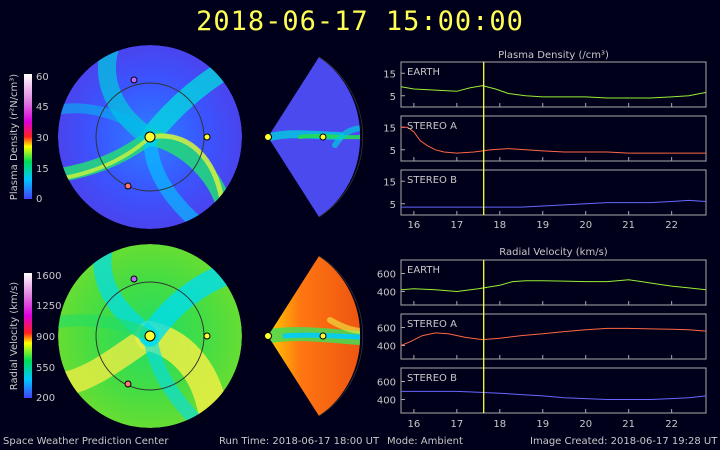  Describe the element at coordinates (39, 199) in the screenshot. I see `density-tick-0: 0` at that location.